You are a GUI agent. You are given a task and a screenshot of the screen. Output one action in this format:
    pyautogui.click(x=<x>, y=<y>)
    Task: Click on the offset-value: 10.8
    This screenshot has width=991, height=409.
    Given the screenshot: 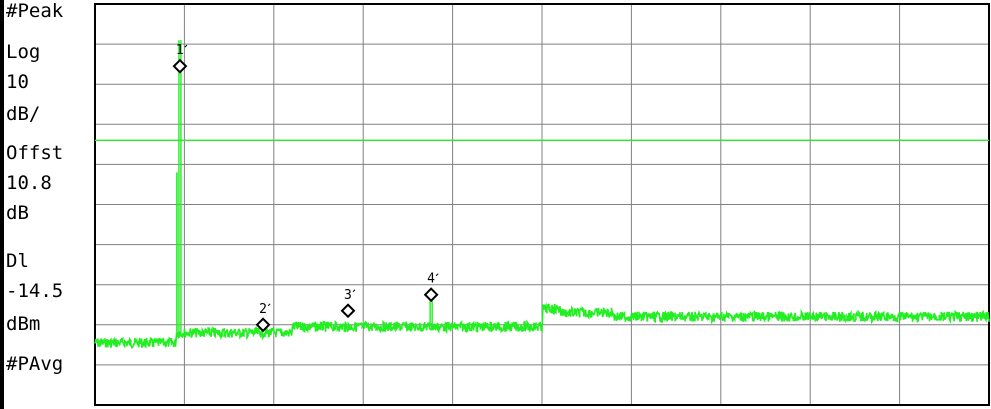 What is the action you would take?
    pyautogui.click(x=29, y=183)
    